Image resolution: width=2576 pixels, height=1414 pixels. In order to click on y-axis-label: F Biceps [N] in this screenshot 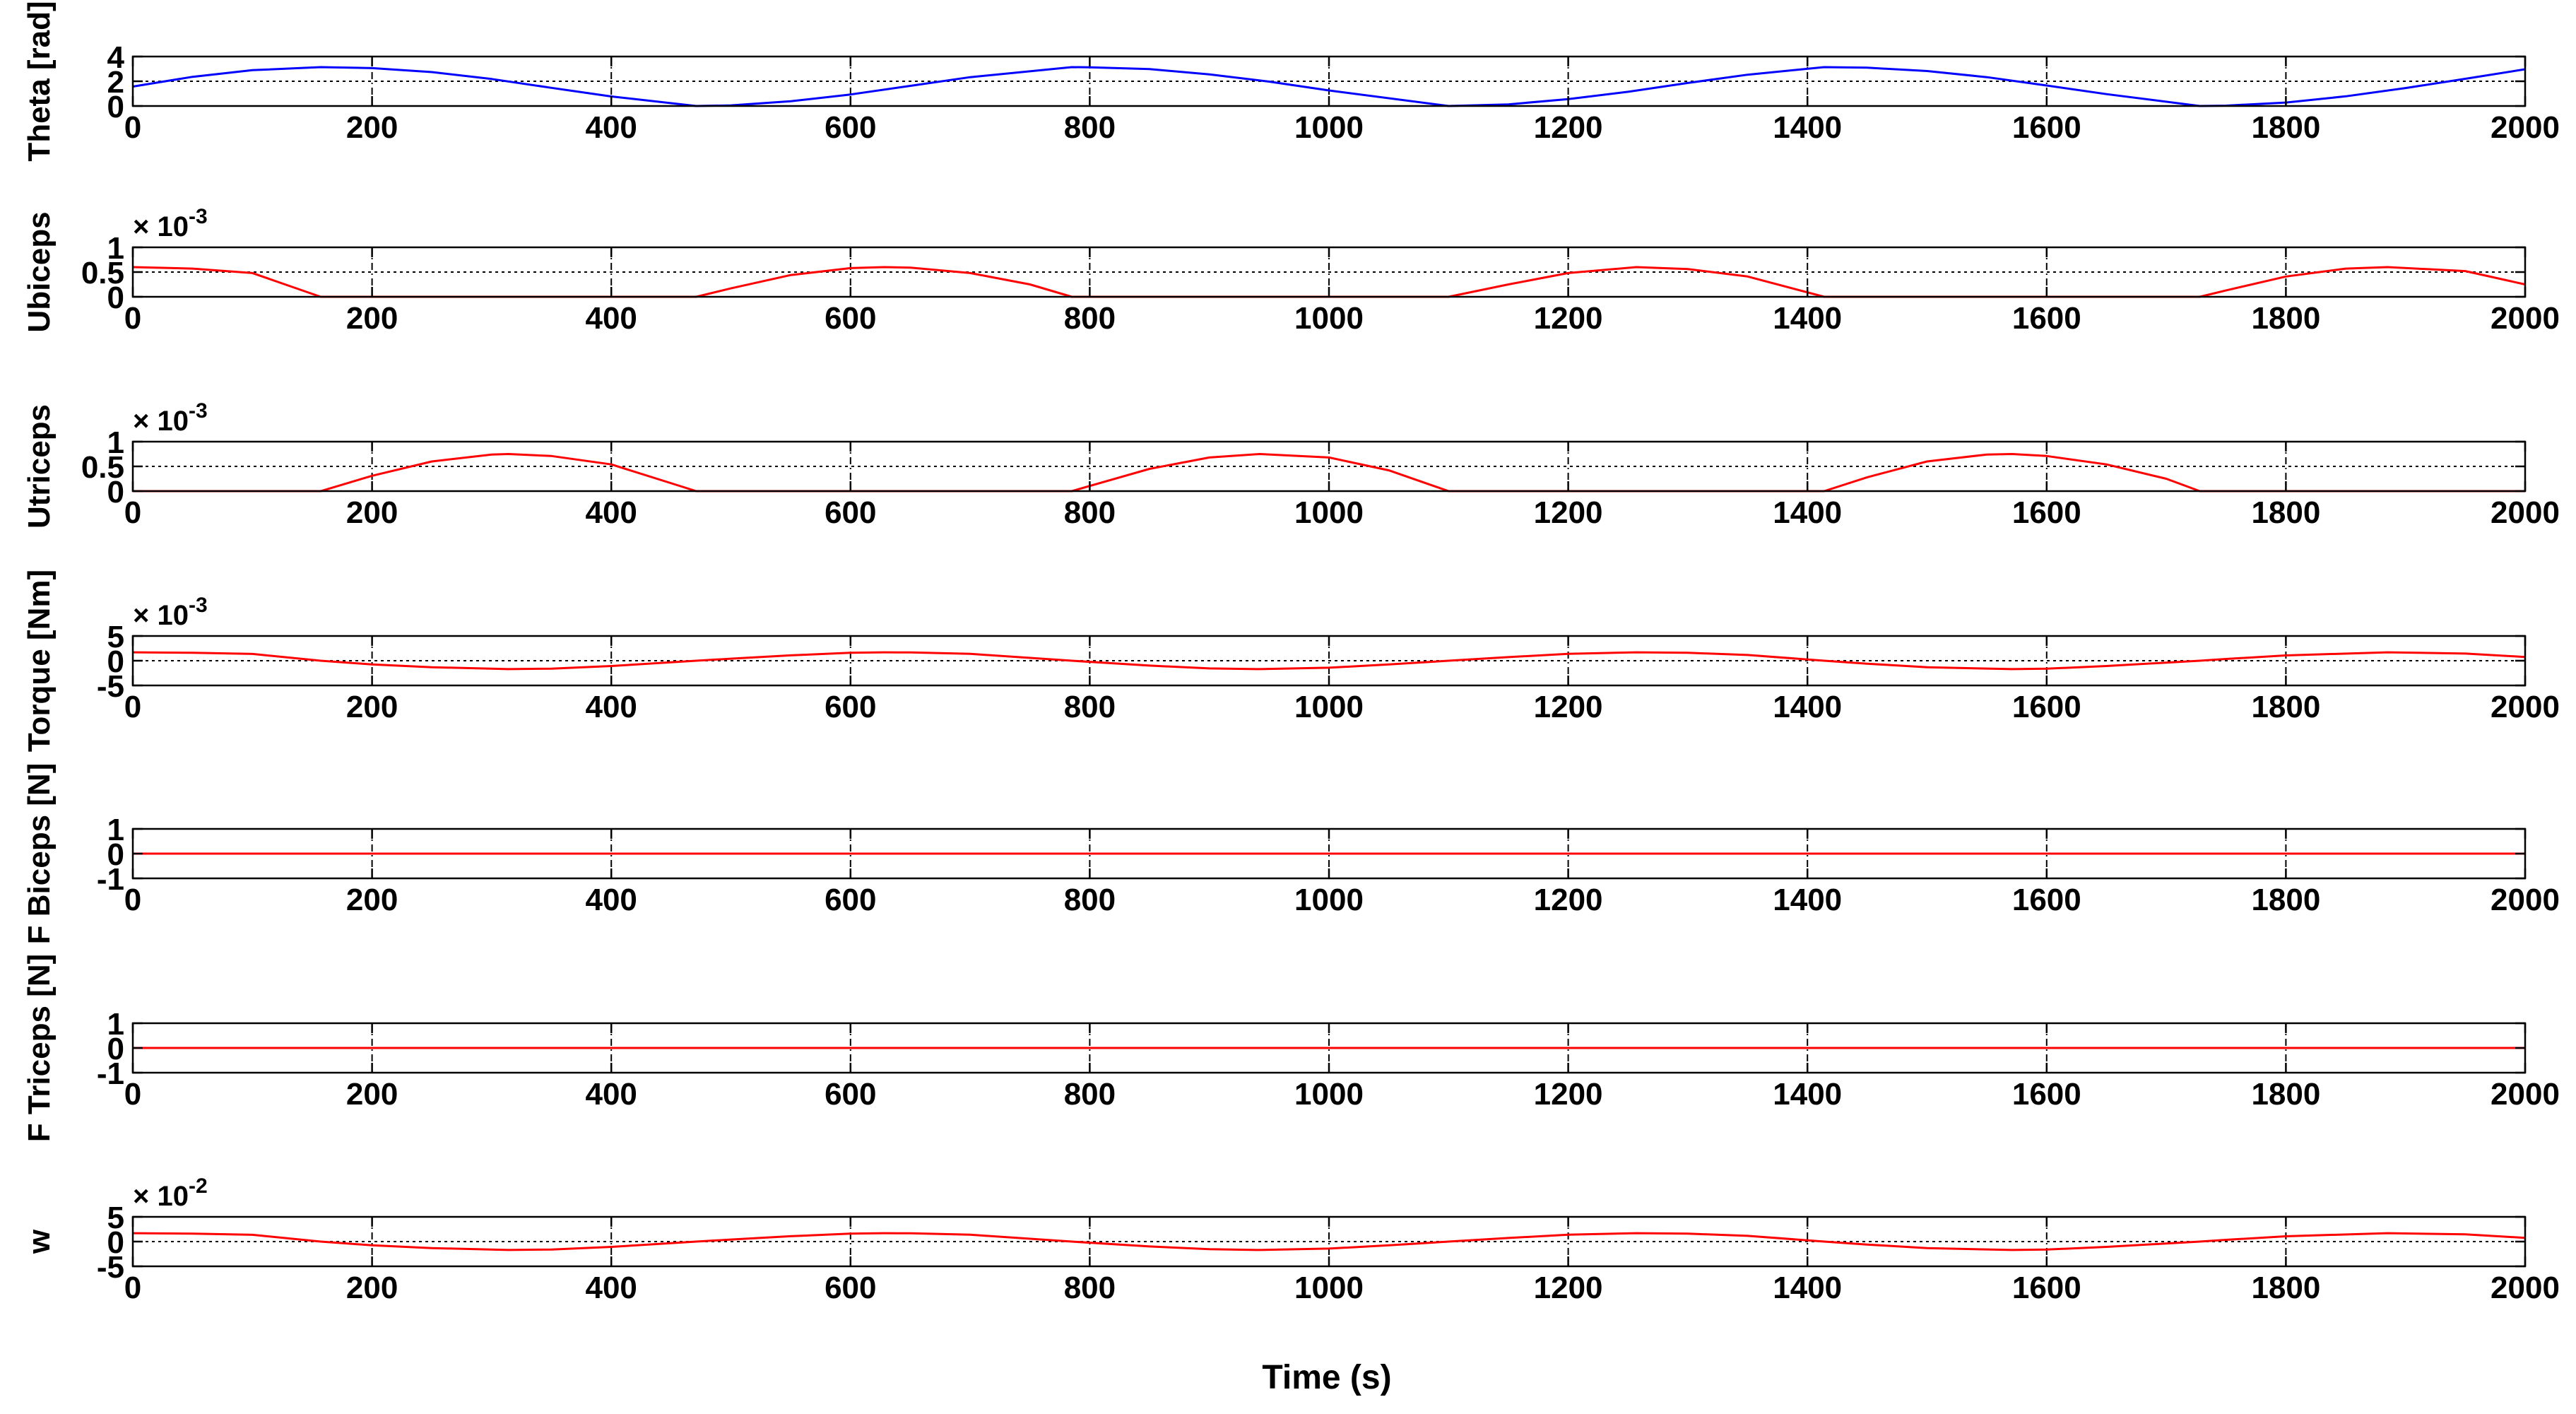, I will do `click(39, 854)`.